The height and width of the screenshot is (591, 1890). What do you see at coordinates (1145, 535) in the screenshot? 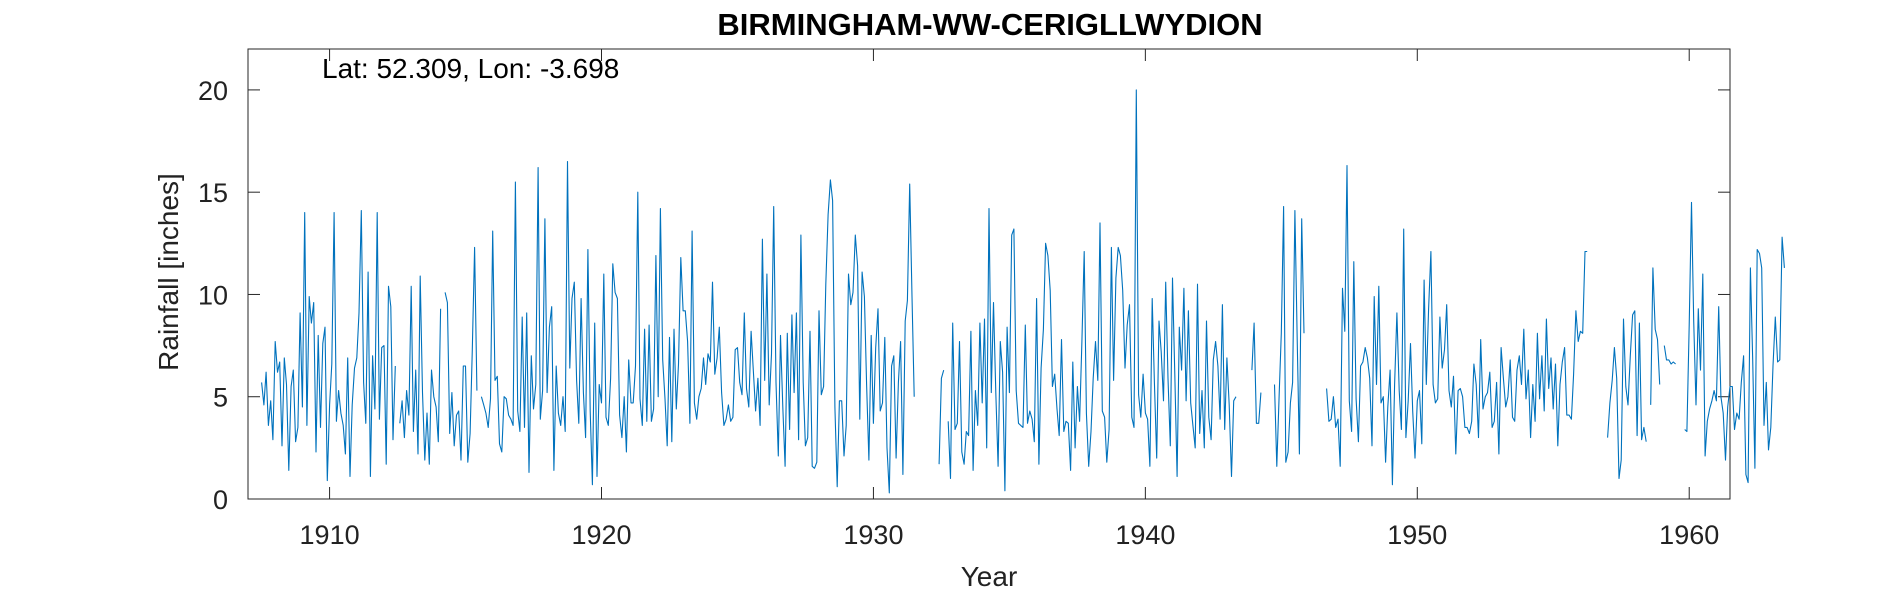
I see `x-tick-label: 1940` at bounding box center [1145, 535].